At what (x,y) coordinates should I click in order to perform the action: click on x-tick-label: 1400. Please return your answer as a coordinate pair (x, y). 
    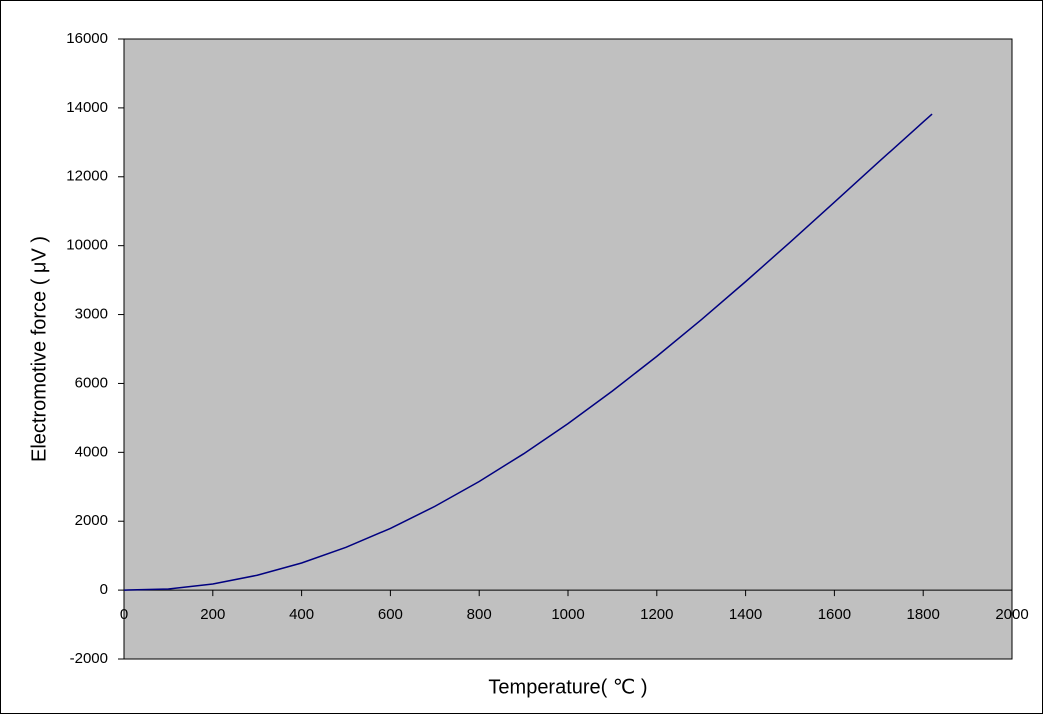
    Looking at the image, I should click on (745, 614).